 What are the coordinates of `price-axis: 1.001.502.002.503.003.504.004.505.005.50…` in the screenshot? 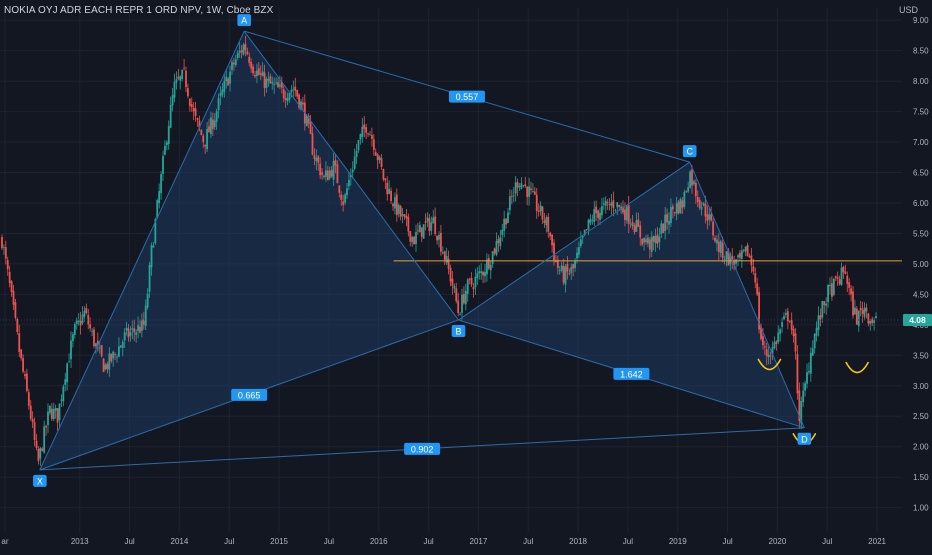 It's located at (917, 264).